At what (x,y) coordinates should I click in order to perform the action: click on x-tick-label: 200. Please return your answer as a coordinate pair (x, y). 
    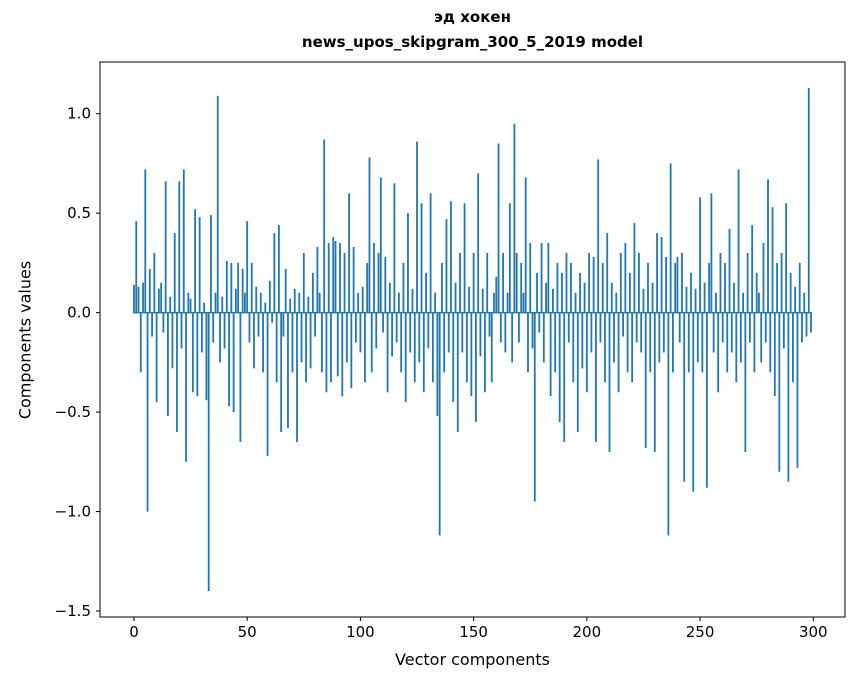
    Looking at the image, I should click on (587, 632).